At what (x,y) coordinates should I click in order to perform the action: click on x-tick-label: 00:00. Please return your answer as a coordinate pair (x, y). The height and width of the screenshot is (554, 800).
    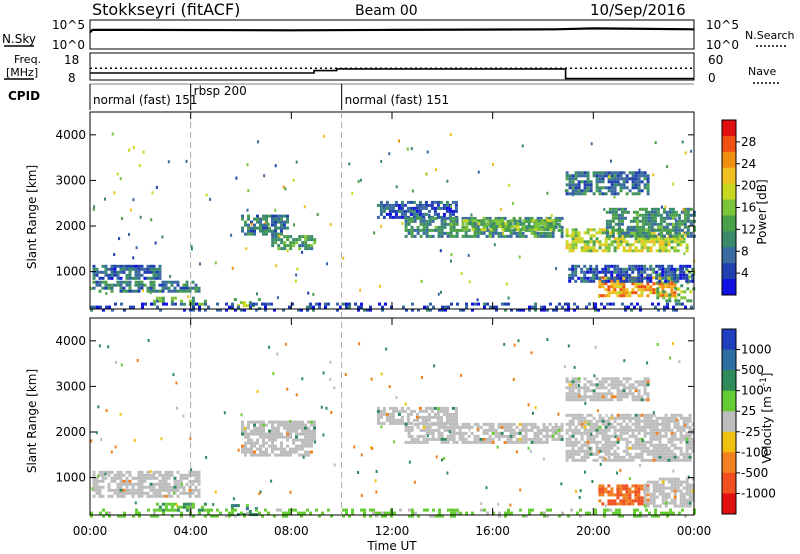
    Looking at the image, I should click on (90, 531).